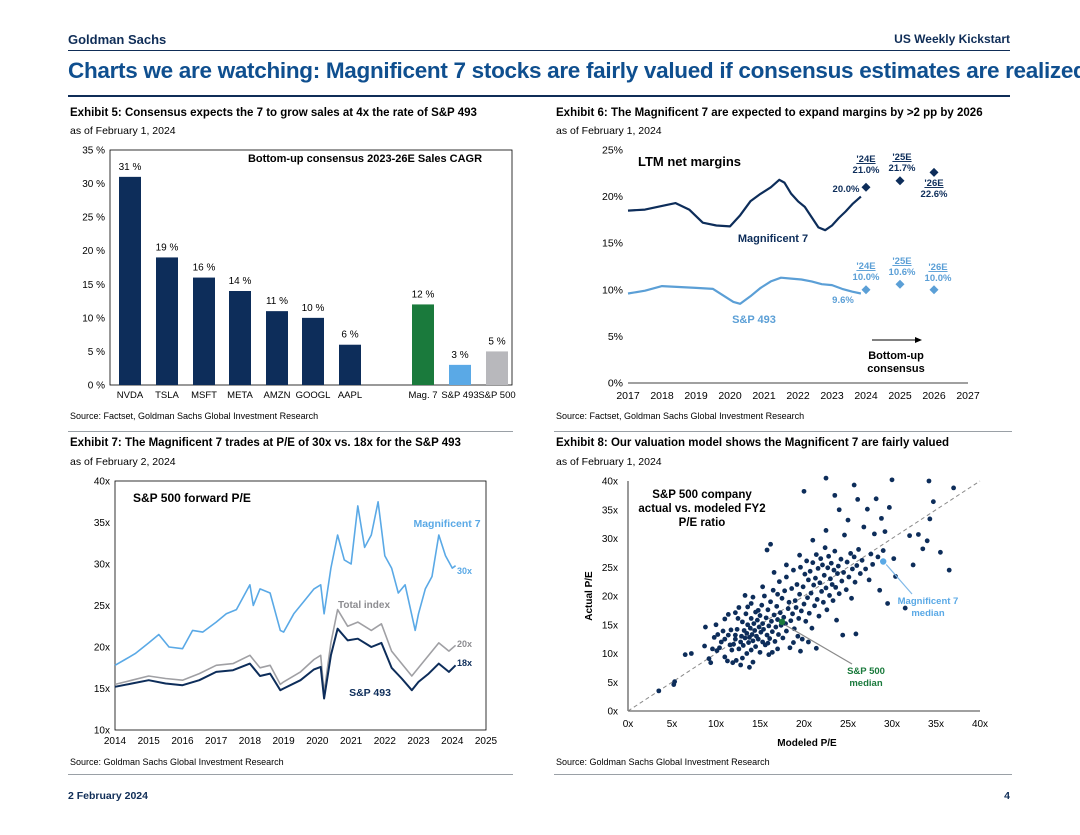  Describe the element at coordinates (773, 239) in the screenshot. I see `mag7-series-label: Magnificent 7` at that location.